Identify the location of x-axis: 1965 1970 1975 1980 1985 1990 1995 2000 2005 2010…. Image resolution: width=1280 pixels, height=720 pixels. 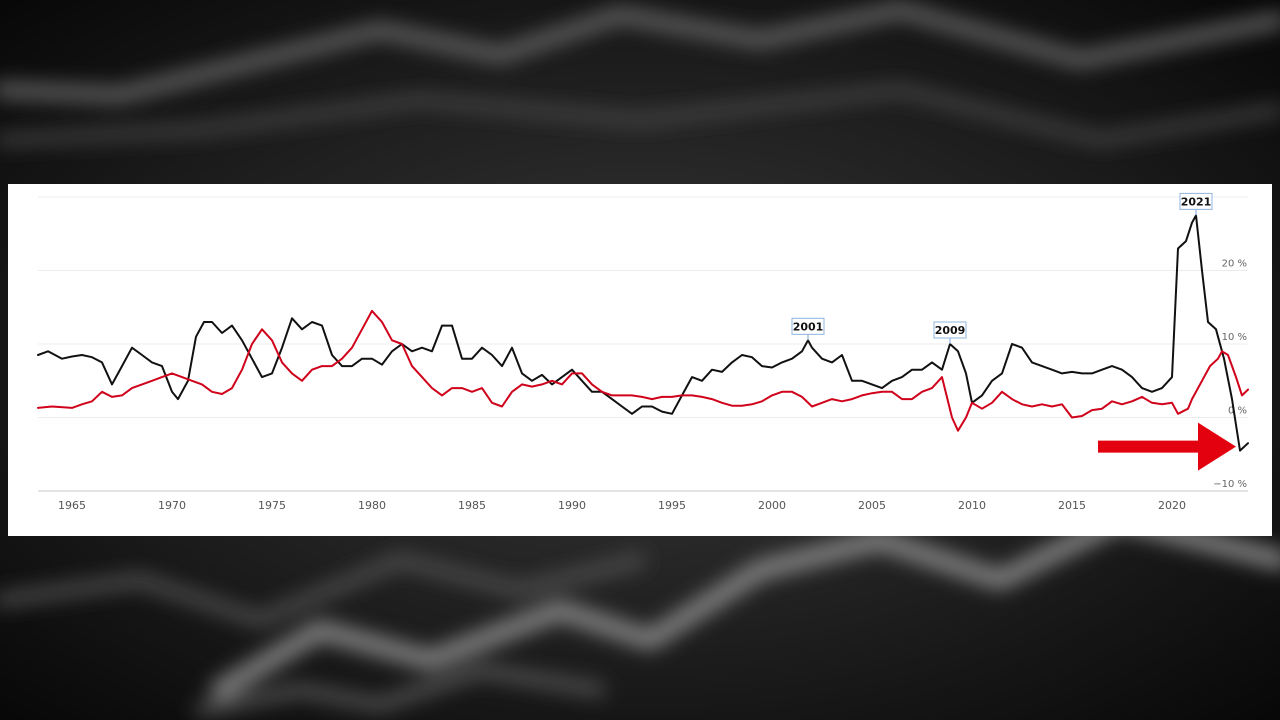
(622, 505).